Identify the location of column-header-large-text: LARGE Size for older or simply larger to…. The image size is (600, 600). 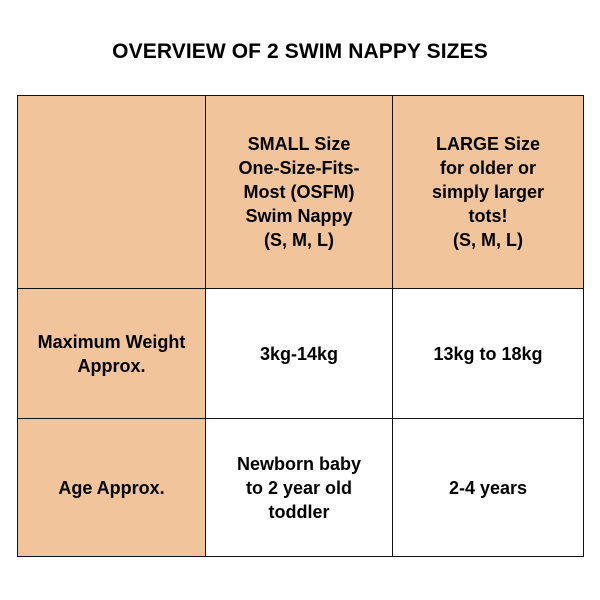
(488, 192).